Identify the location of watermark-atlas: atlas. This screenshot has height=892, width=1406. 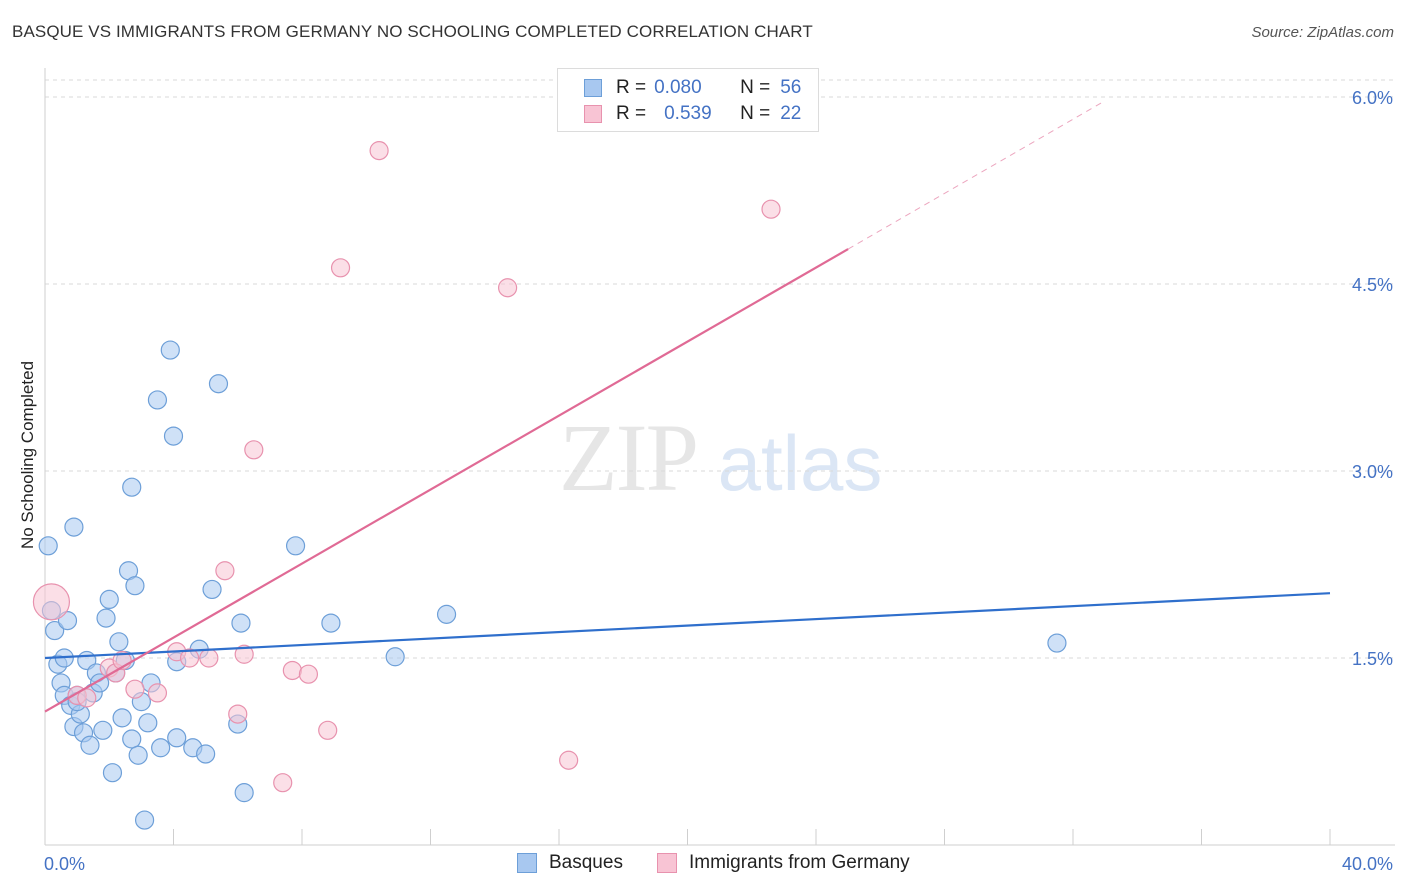
(800, 463).